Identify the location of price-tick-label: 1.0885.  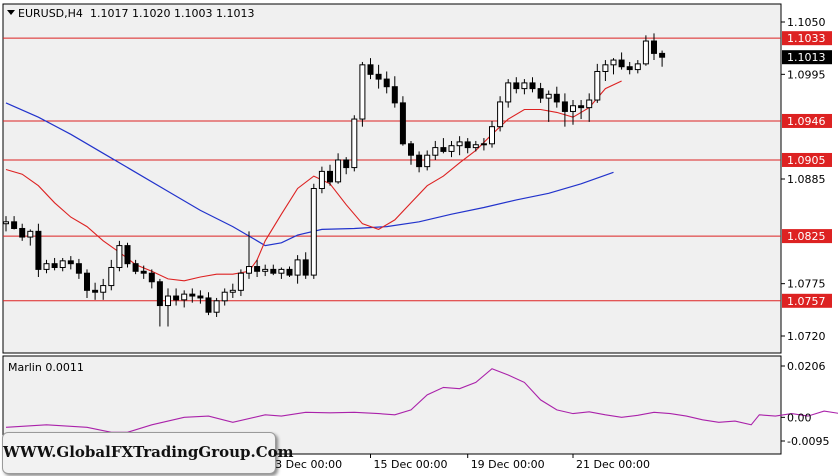
(806, 179).